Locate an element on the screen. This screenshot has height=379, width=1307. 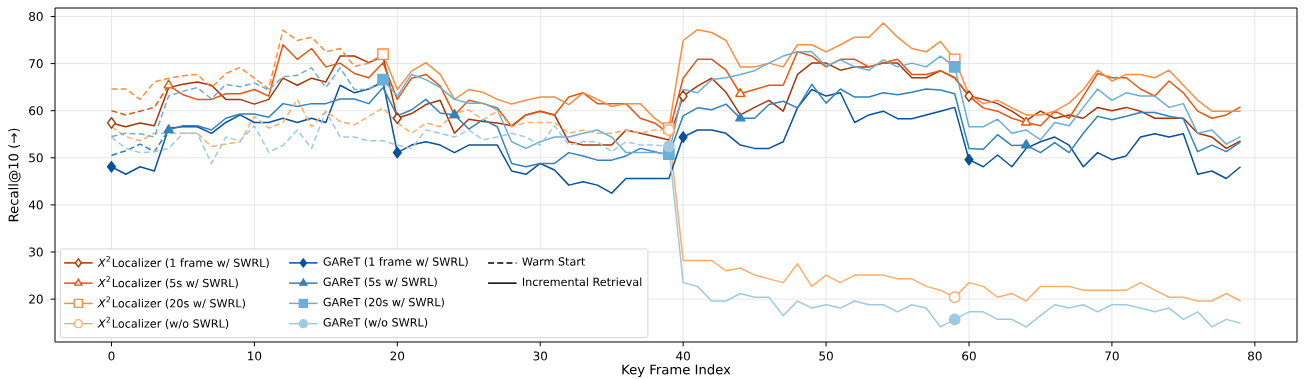
y-tick-label: 70 is located at coordinates (36, 64).